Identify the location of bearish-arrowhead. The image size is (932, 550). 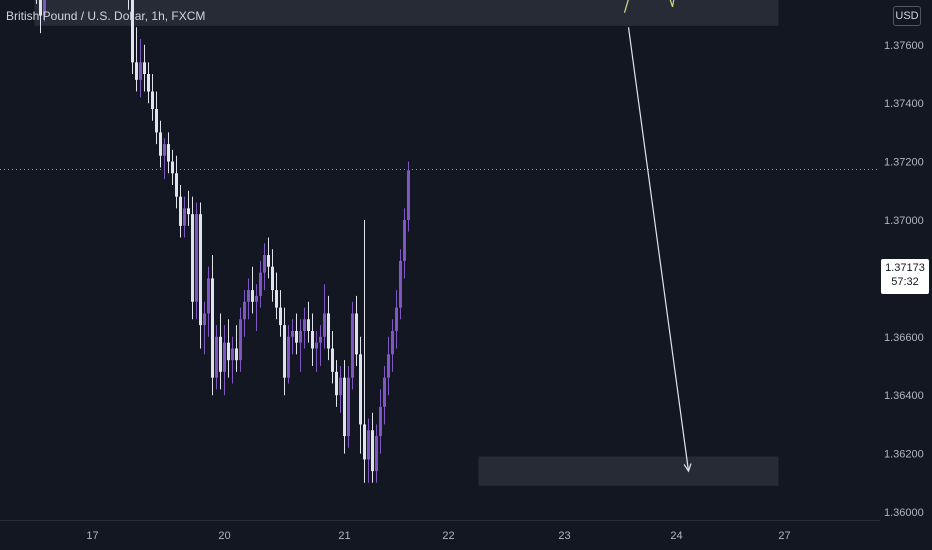
(687, 468).